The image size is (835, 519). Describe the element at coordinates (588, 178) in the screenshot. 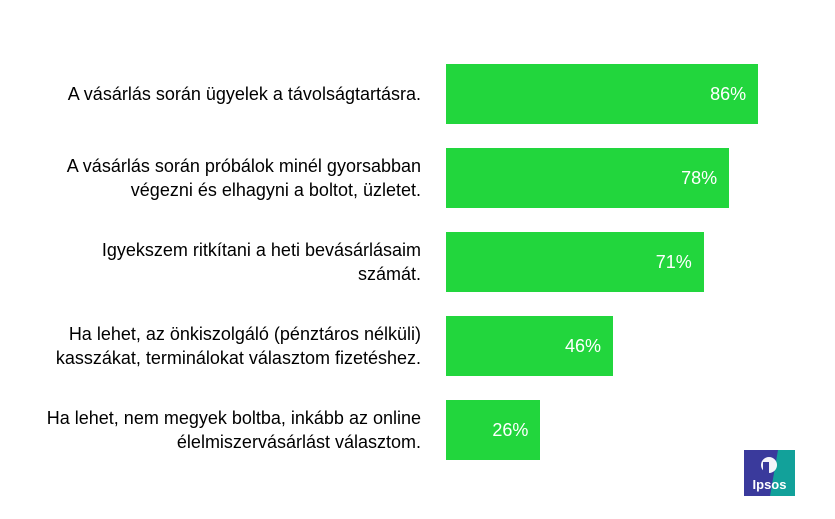

I see `bar: 78%` at that location.